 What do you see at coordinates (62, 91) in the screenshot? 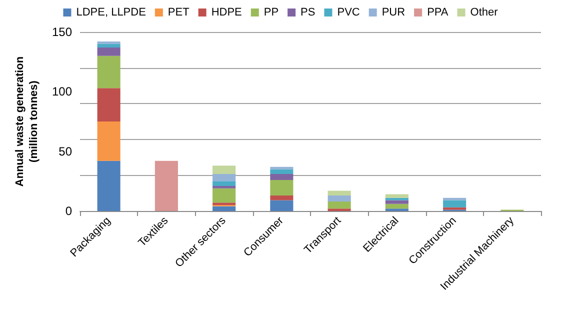
I see `y-tick-label: 100` at bounding box center [62, 91].